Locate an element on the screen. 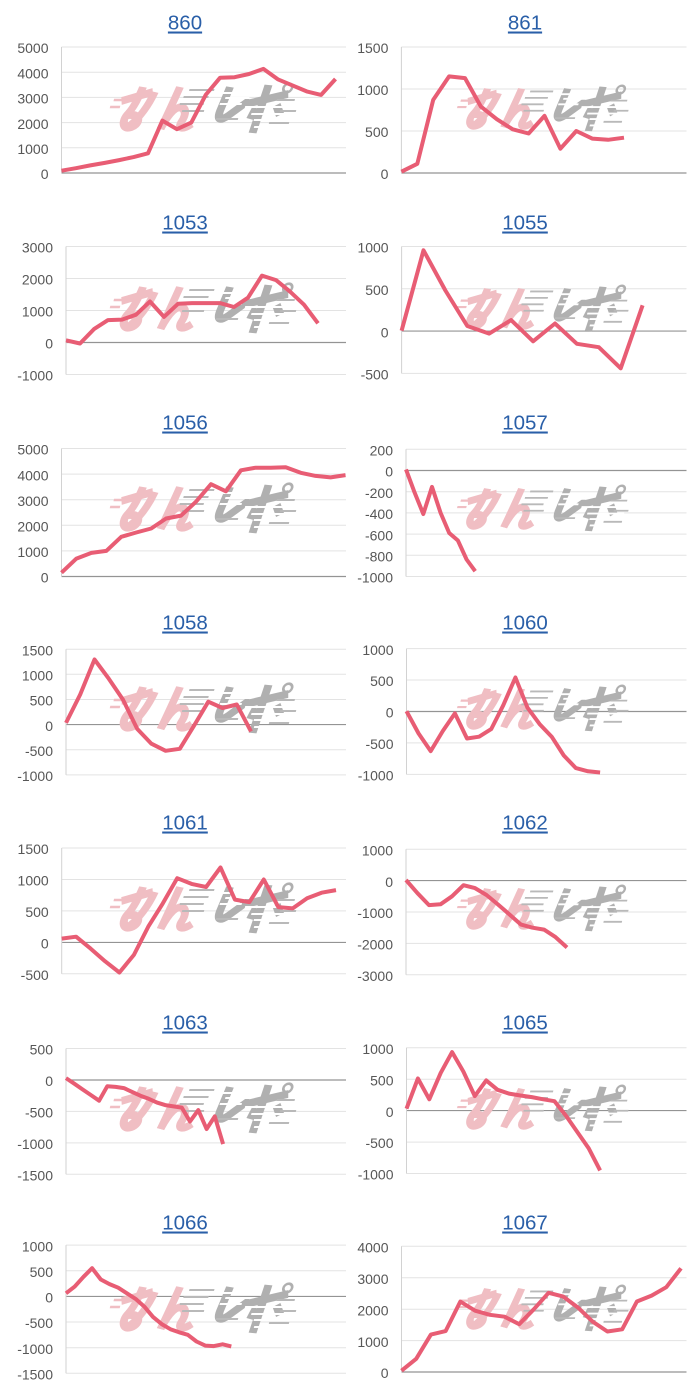 Image resolution: width=700 pixels, height=1400 pixels. svg-text: -3000 is located at coordinates (375, 976).